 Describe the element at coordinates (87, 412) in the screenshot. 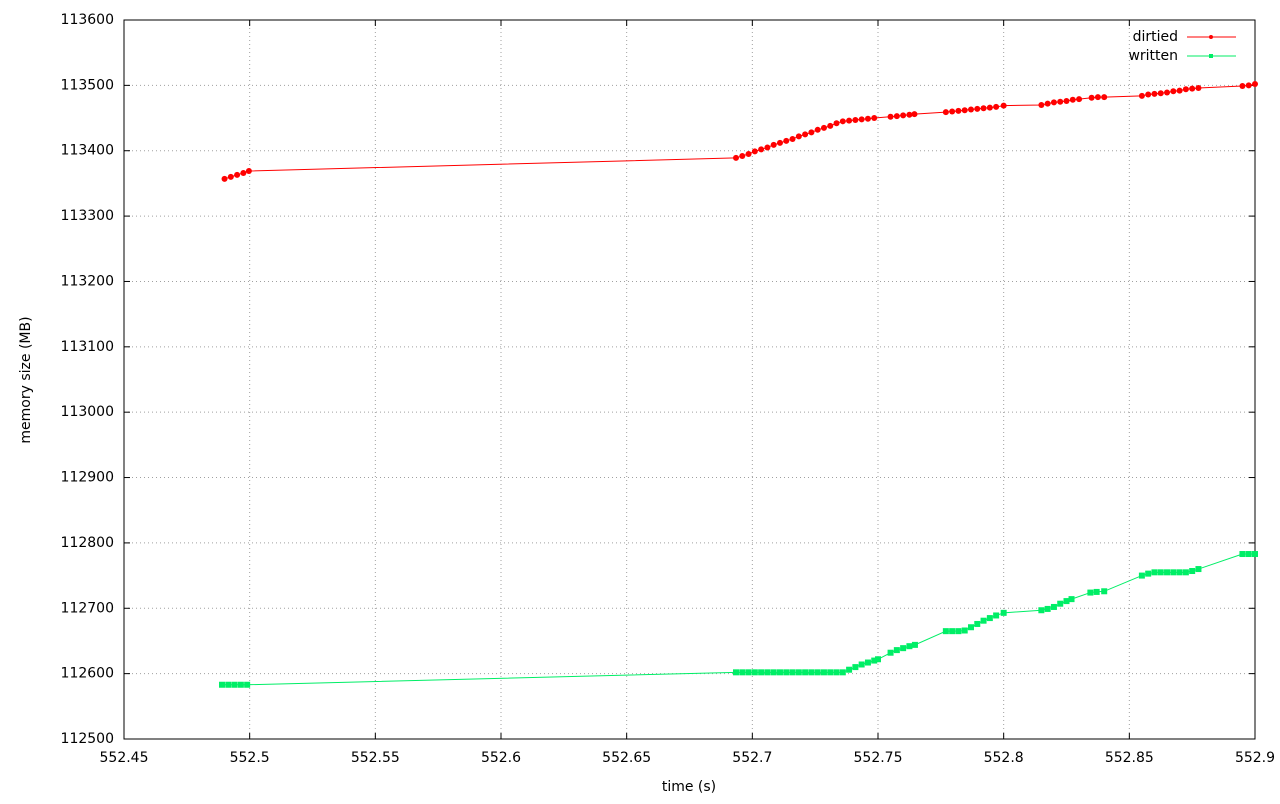

I see `y-tick-label: 113000` at that location.